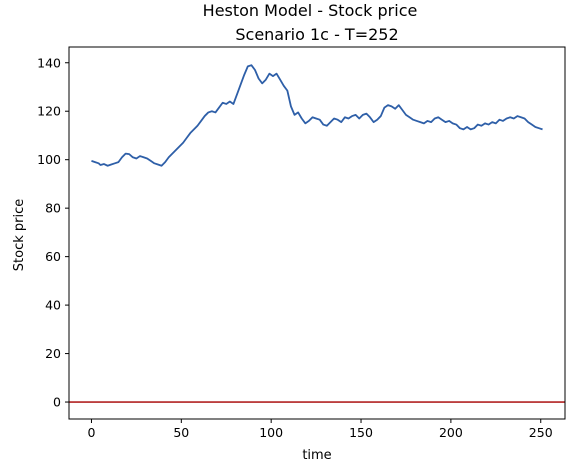  I want to click on chart-subtitle: Scenario 1c - T=252, so click(316, 34).